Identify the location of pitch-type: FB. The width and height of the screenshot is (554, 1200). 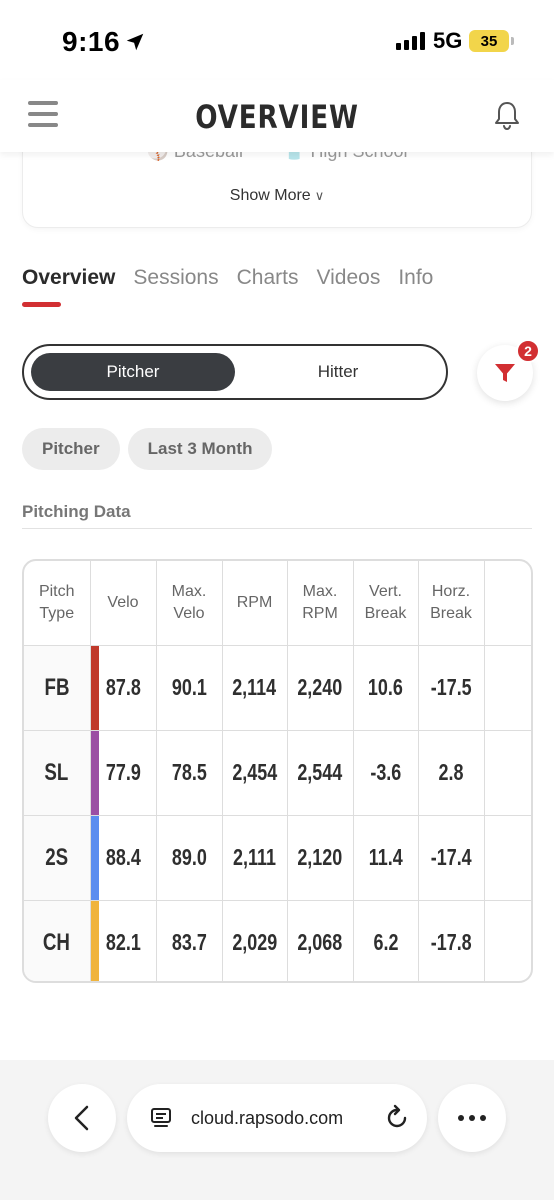
(57, 687).